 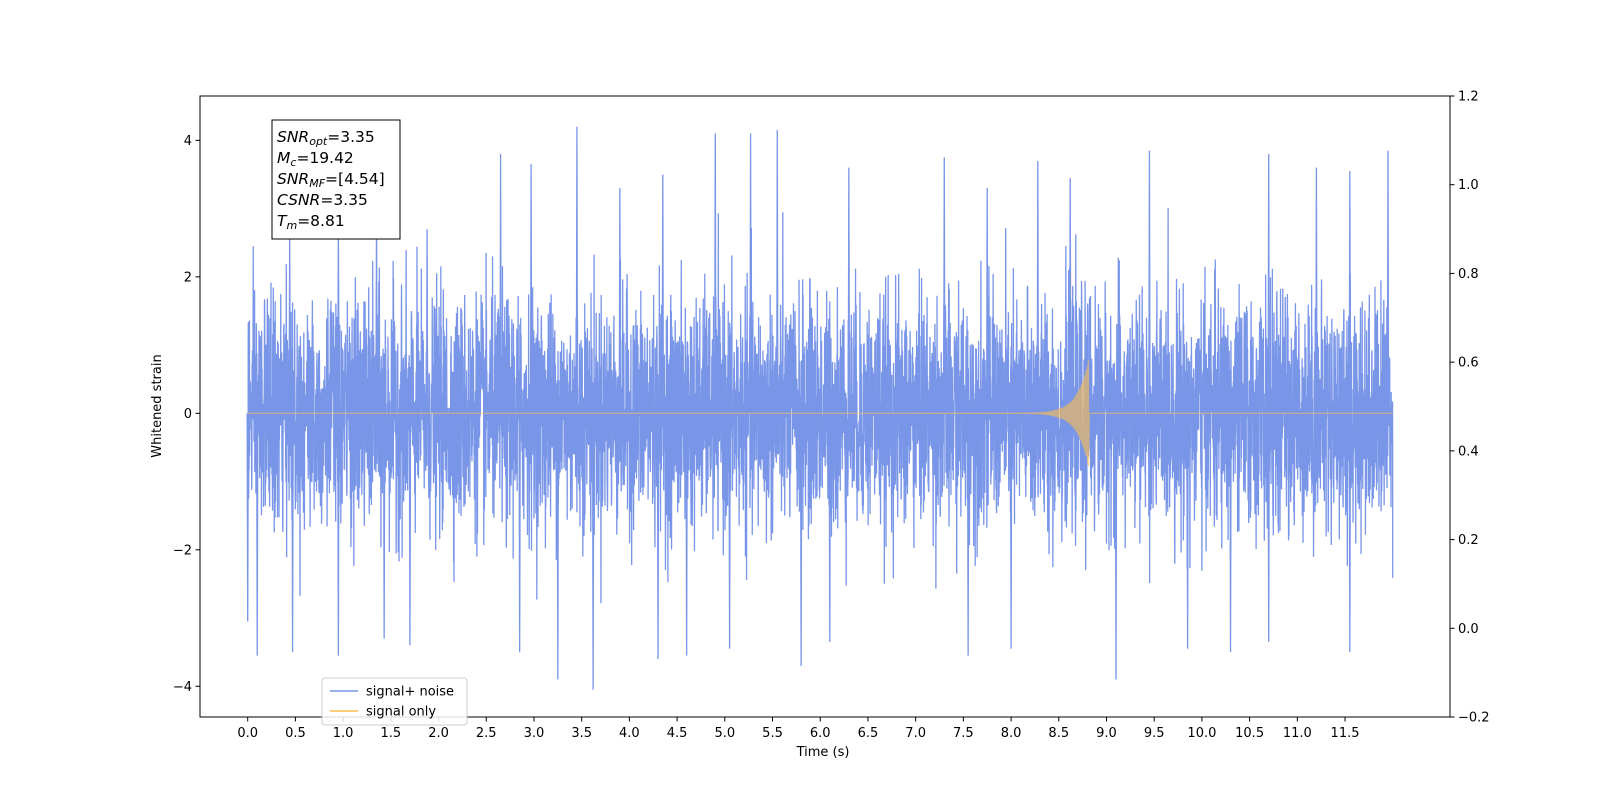 I want to click on x-tick-label: 6.5, so click(x=868, y=733).